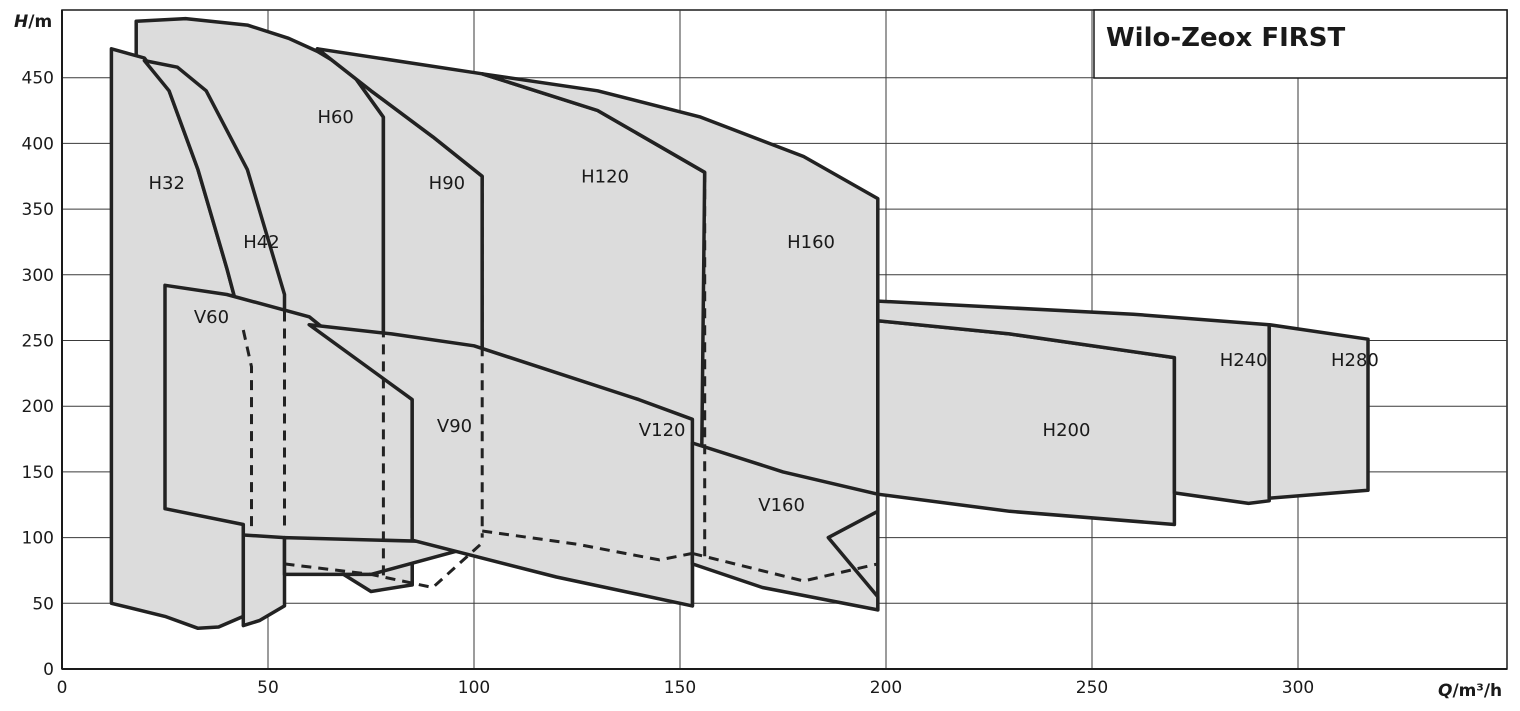 This screenshot has width=1520, height=711. What do you see at coordinates (21, 22) in the screenshot?
I see `y-axis-var: H` at bounding box center [21, 22].